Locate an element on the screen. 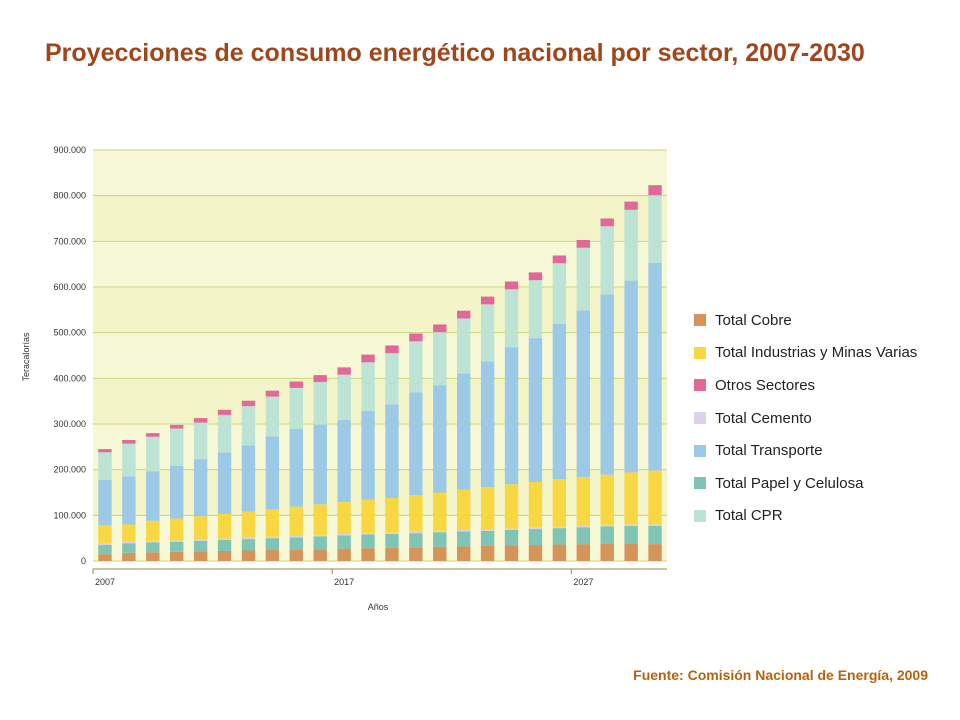 The image size is (960, 720). legend-label: Total Cobre is located at coordinates (753, 320).